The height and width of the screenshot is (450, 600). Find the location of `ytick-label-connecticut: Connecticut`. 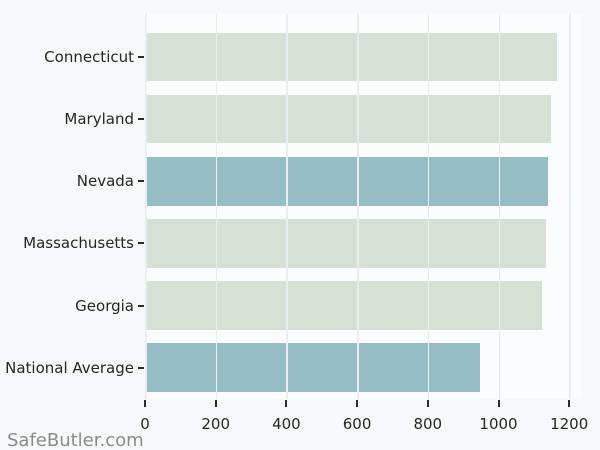

ytick-label-connecticut: Connecticut is located at coordinates (89, 56).